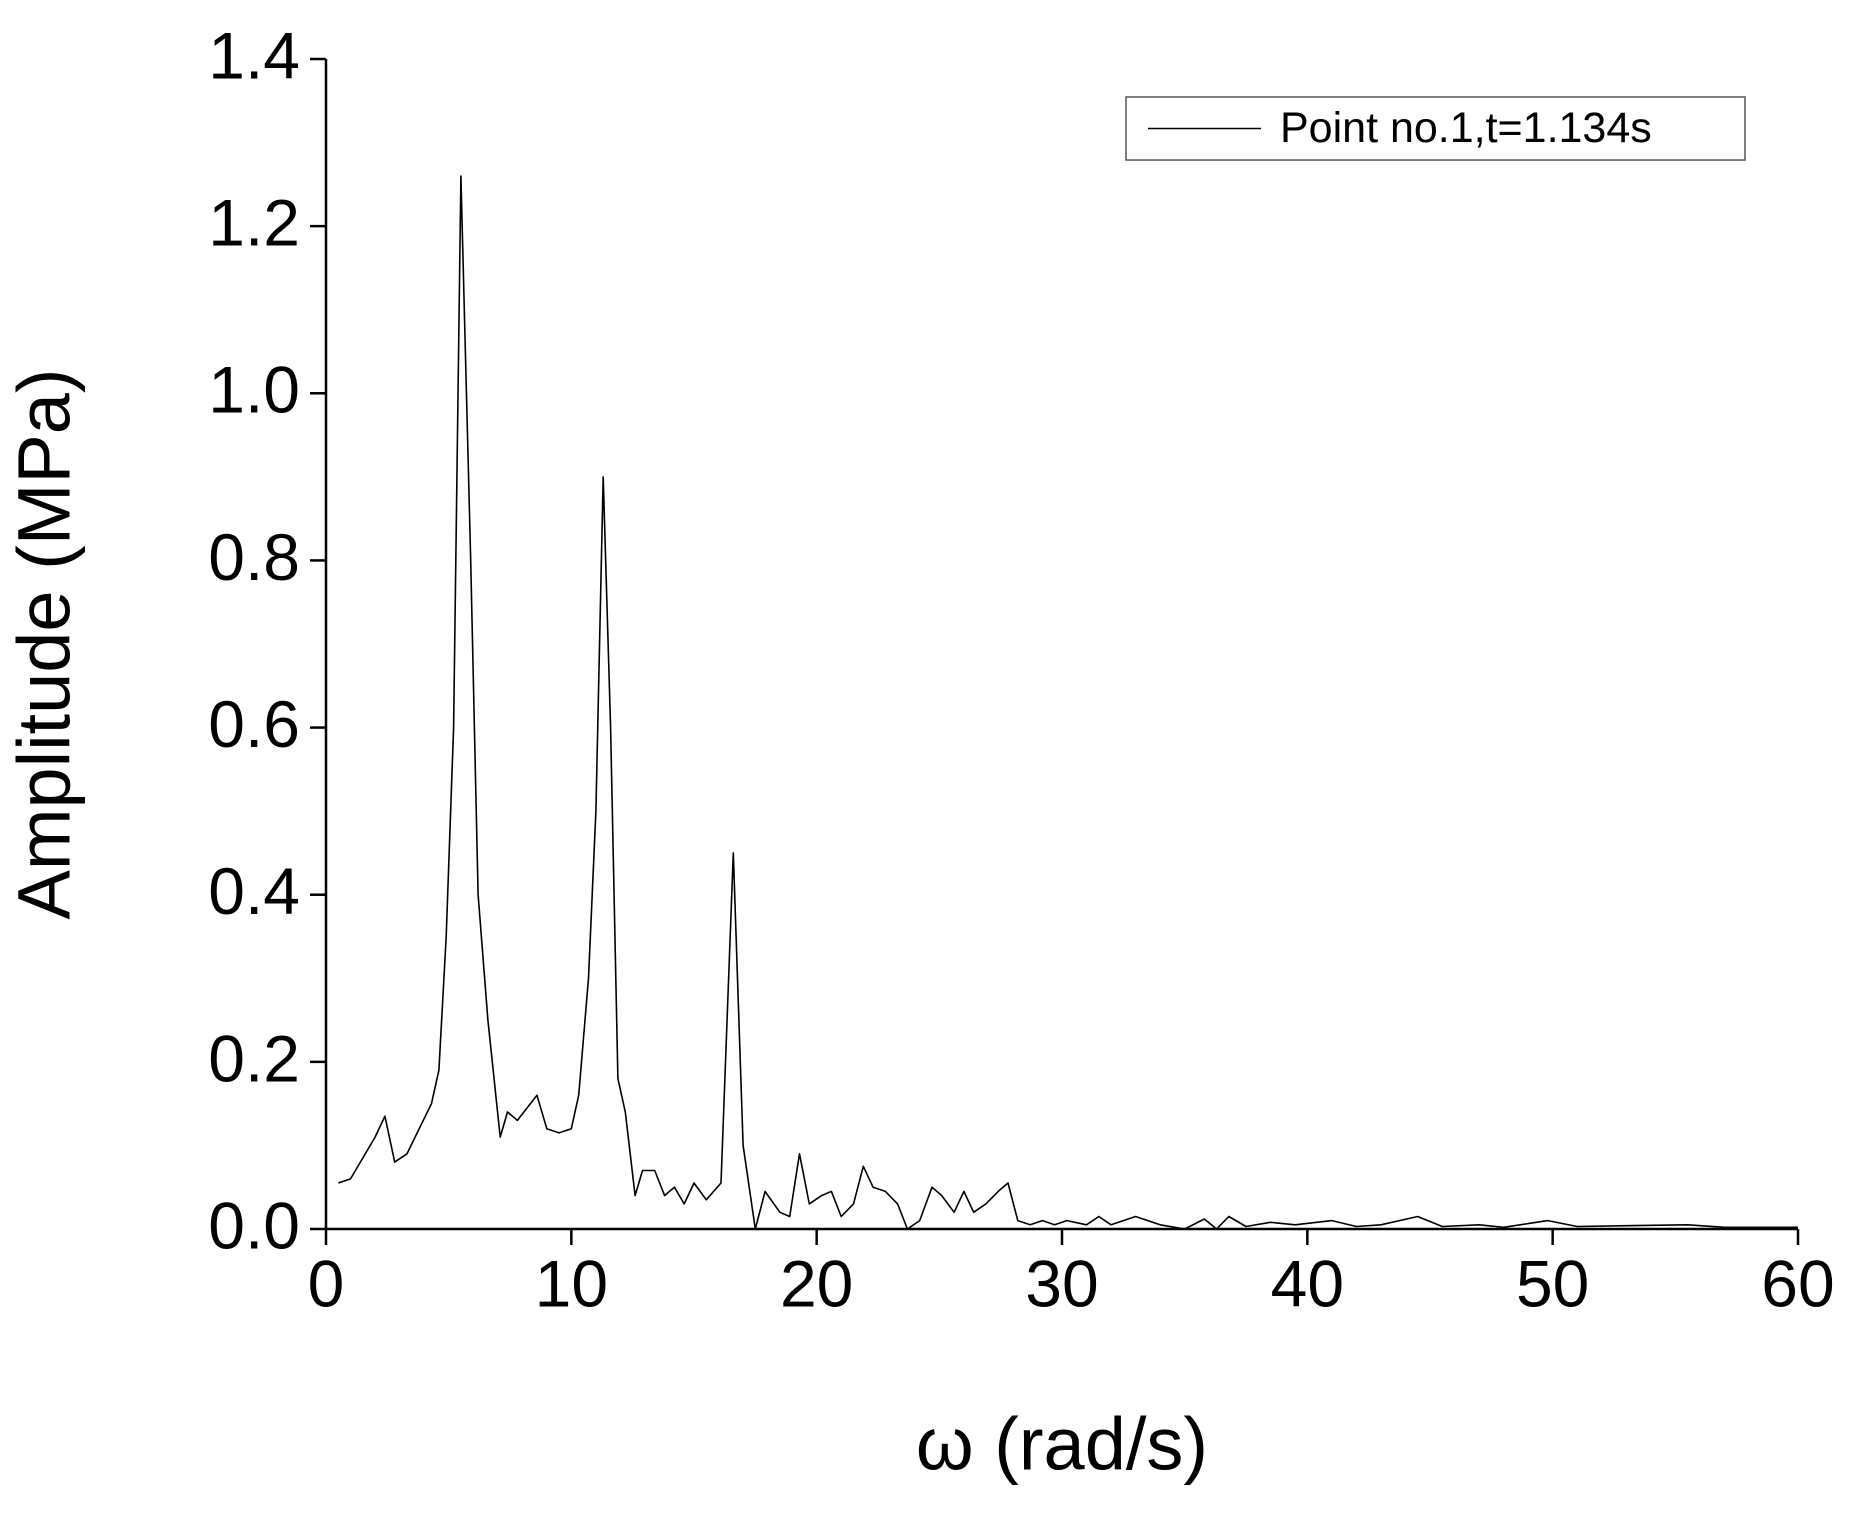 The image size is (1859, 1528). What do you see at coordinates (1552, 1283) in the screenshot?
I see `x-tick-label: 50` at bounding box center [1552, 1283].